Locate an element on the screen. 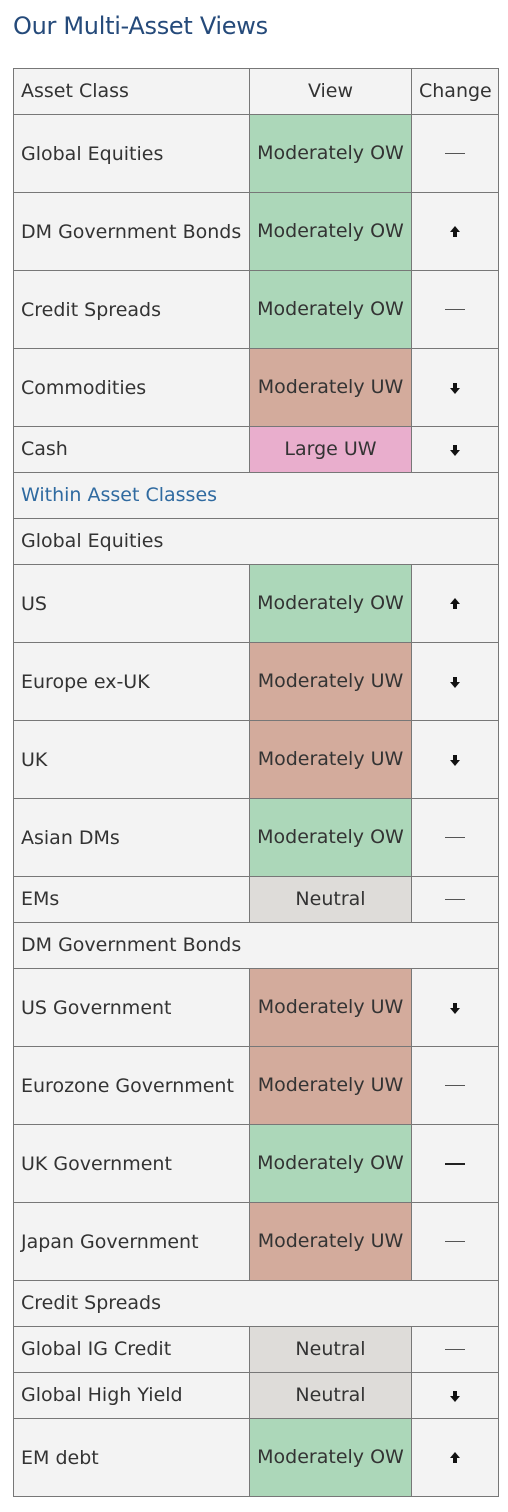  table-row: Credit Spreads Moderately OW — is located at coordinates (256, 309).